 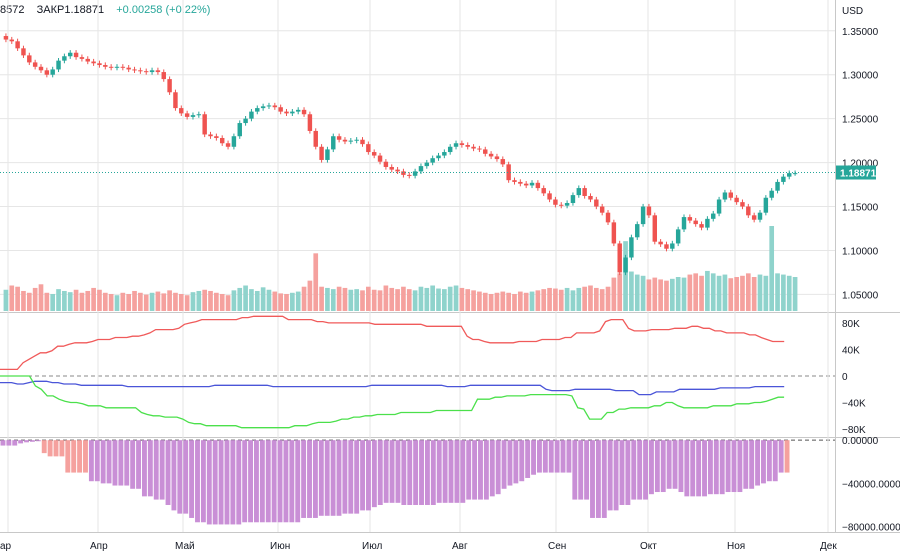 What do you see at coordinates (851, 350) in the screenshot?
I see `indicator-tick-label: 40K` at bounding box center [851, 350].